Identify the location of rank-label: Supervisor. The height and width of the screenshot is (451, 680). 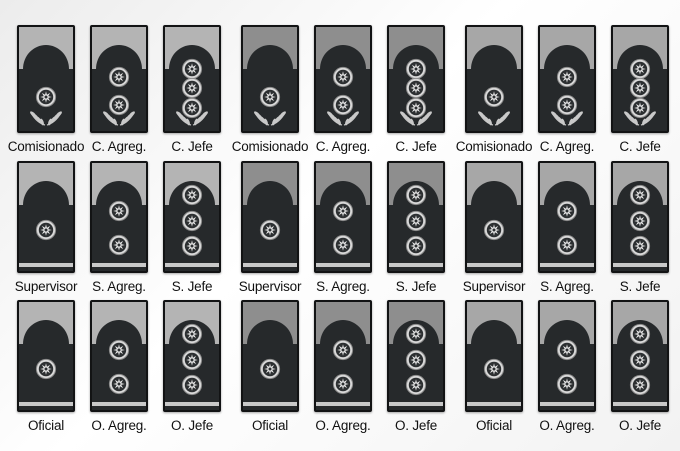
(270, 286).